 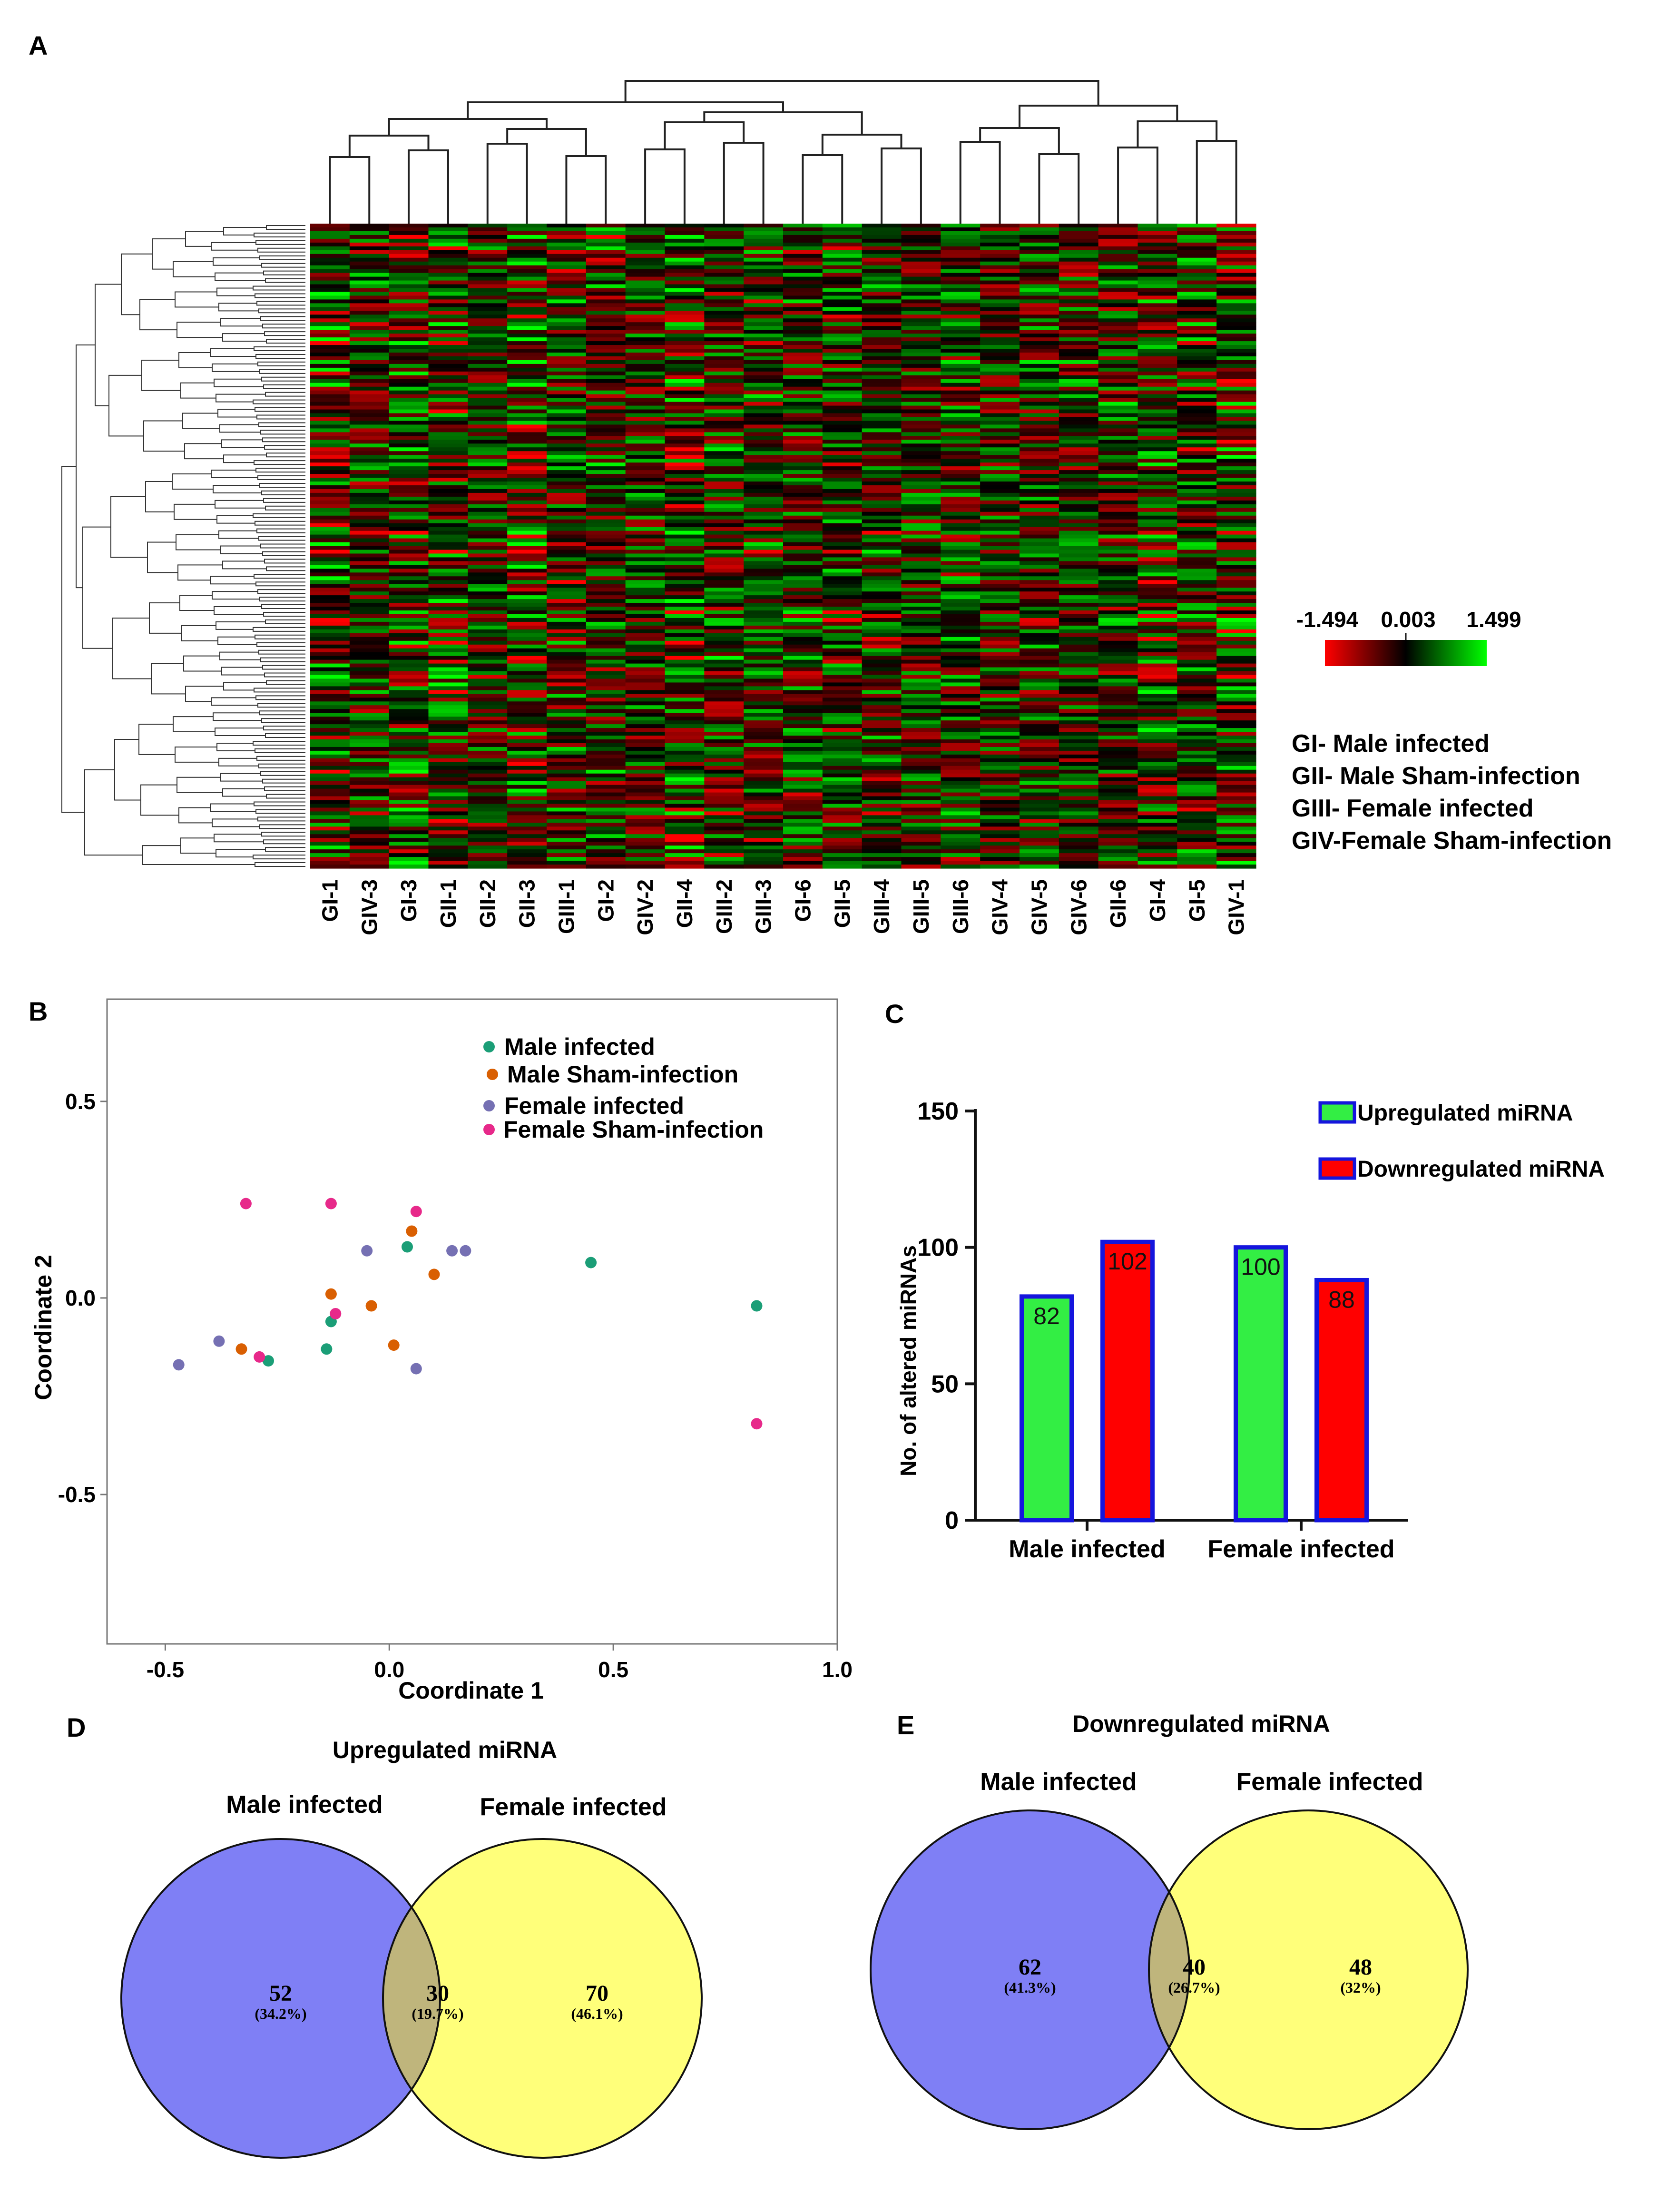 I want to click on legend-downregulated: Downregulated miRNA, so click(x=1481, y=1170).